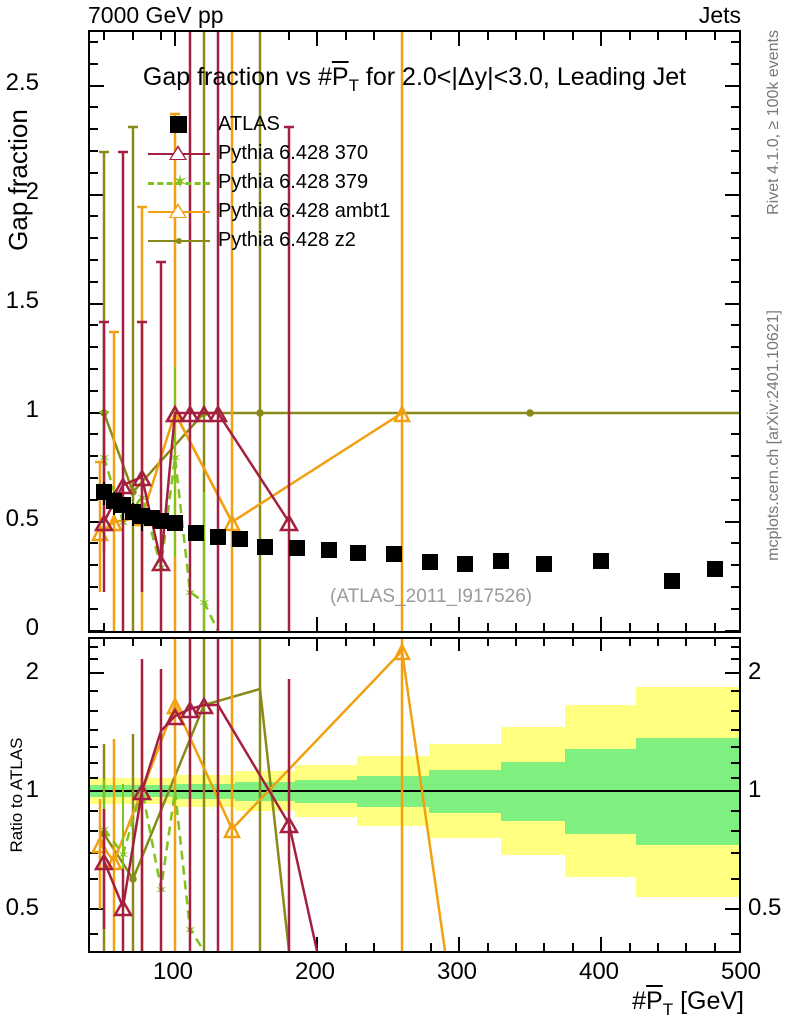 The width and height of the screenshot is (786, 1024). Describe the element at coordinates (719, 15) in the screenshot. I see `header-analysis-category: Jets` at that location.